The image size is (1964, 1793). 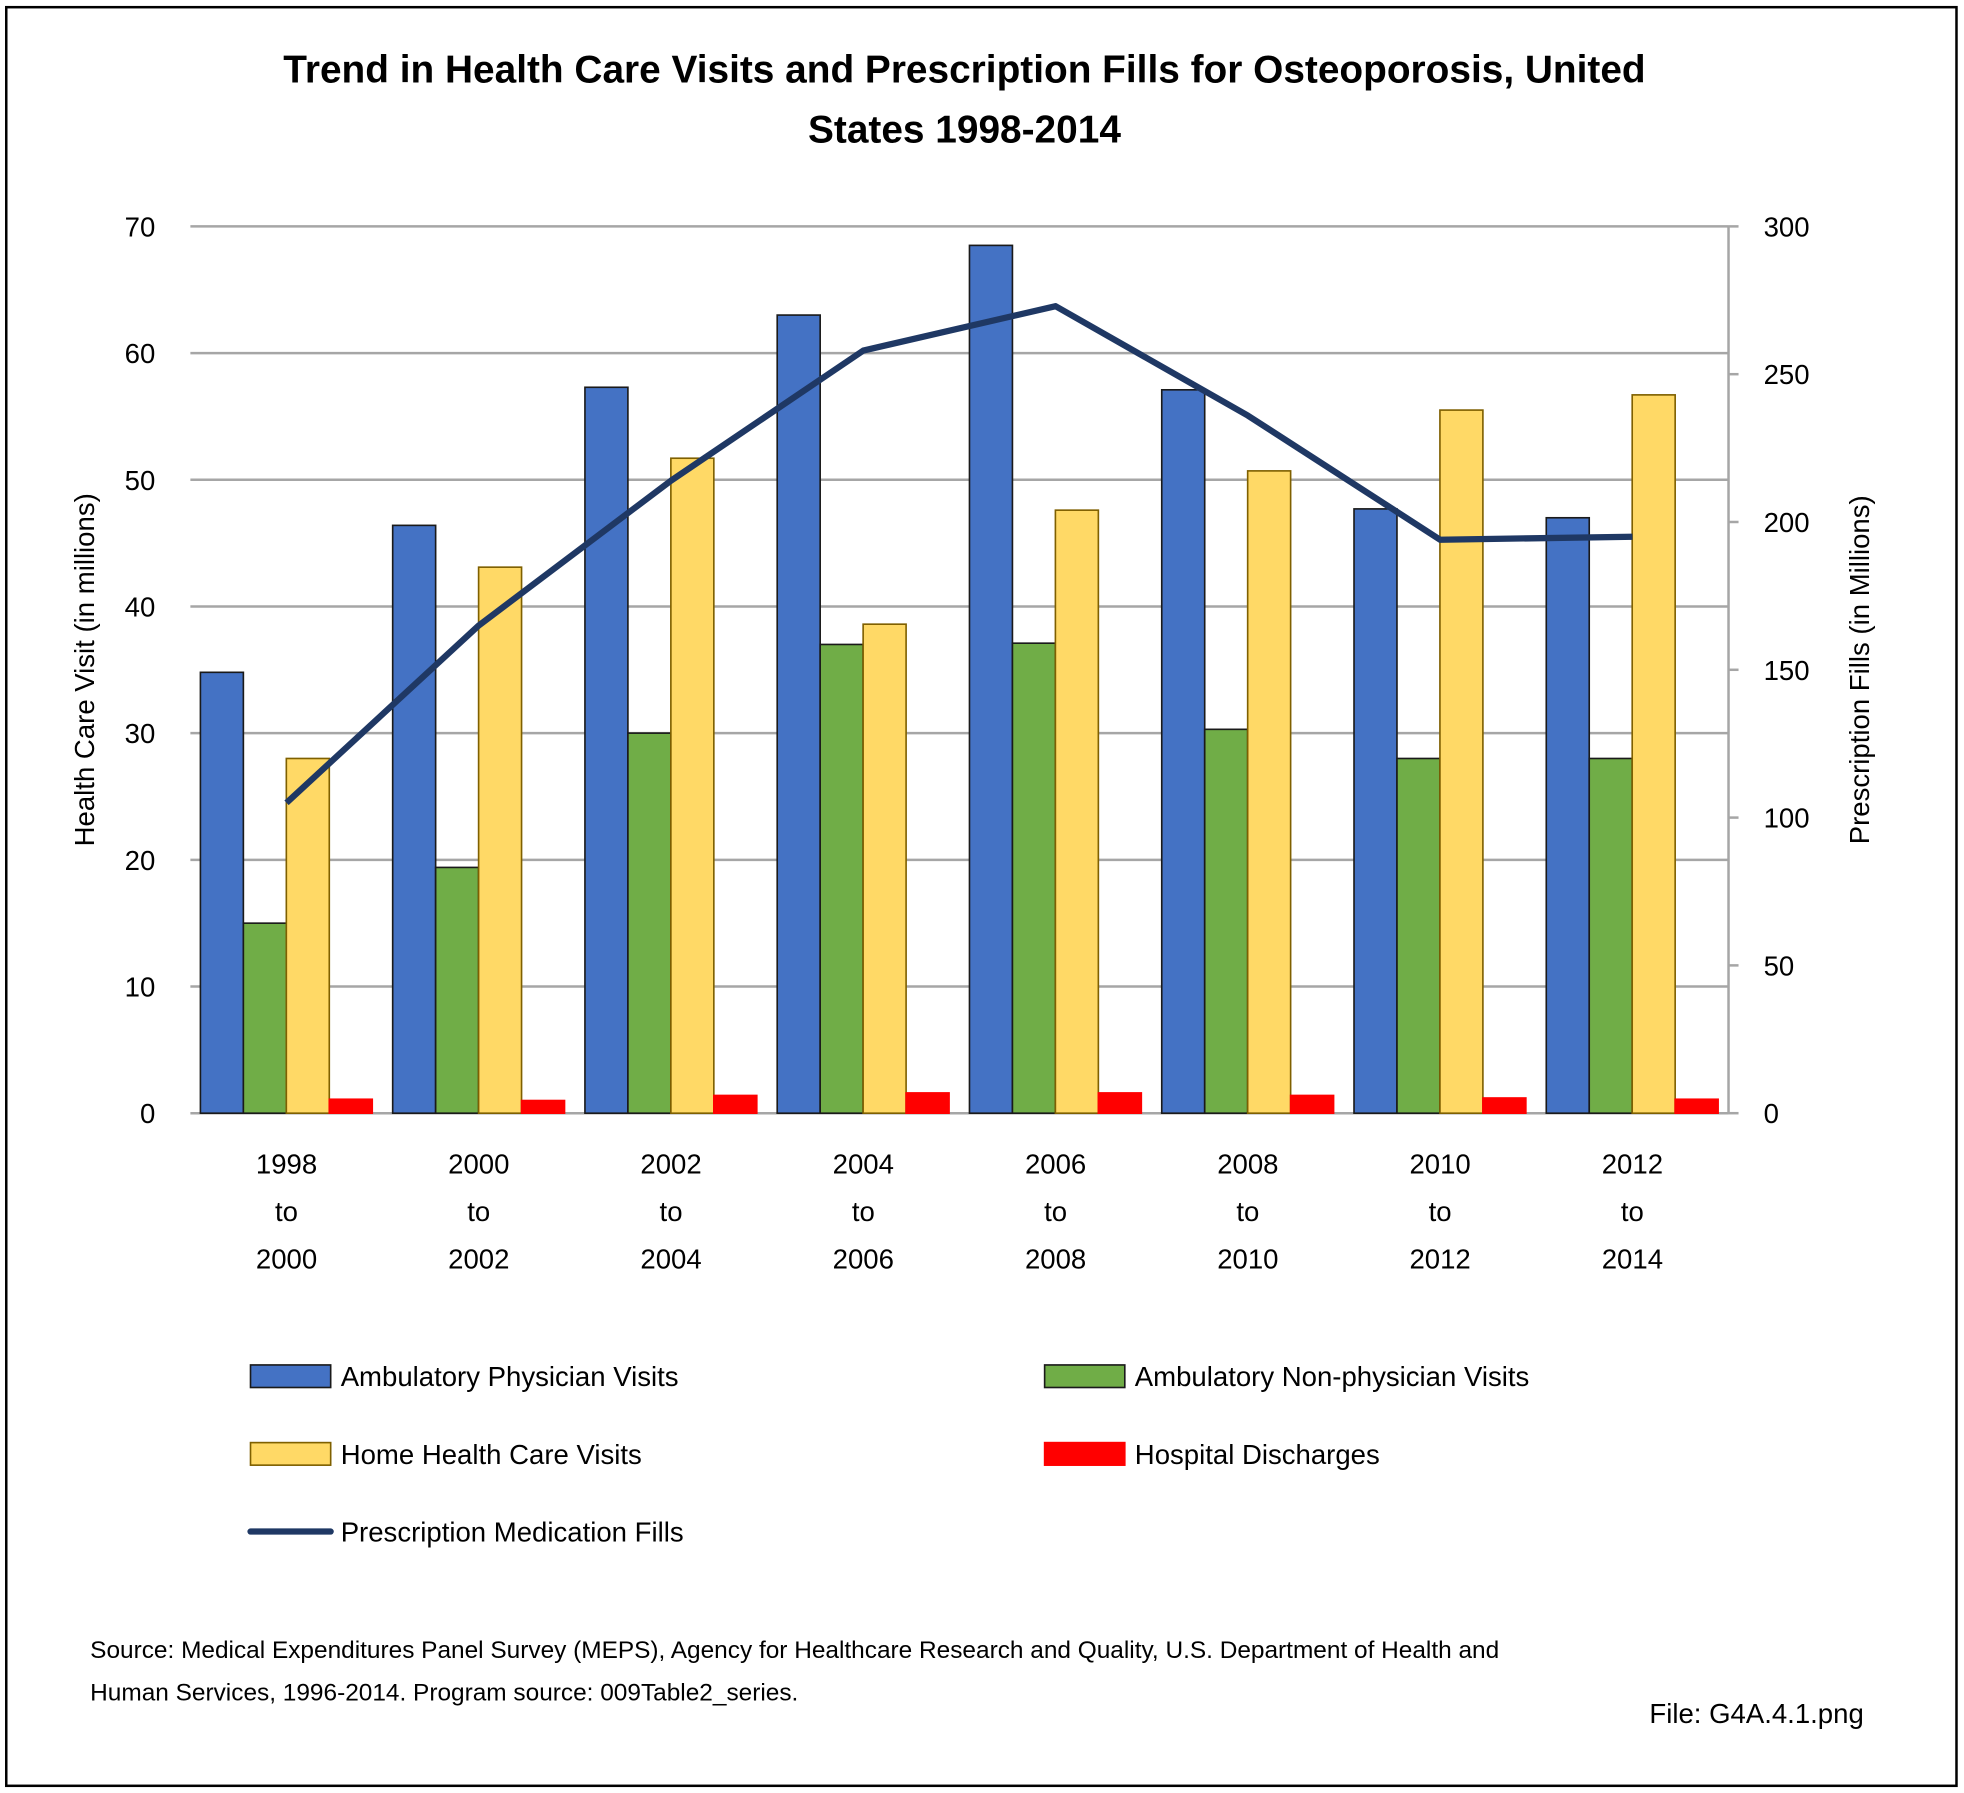 I want to click on legend-item: Home Health Care Visits, so click(x=445, y=1454).